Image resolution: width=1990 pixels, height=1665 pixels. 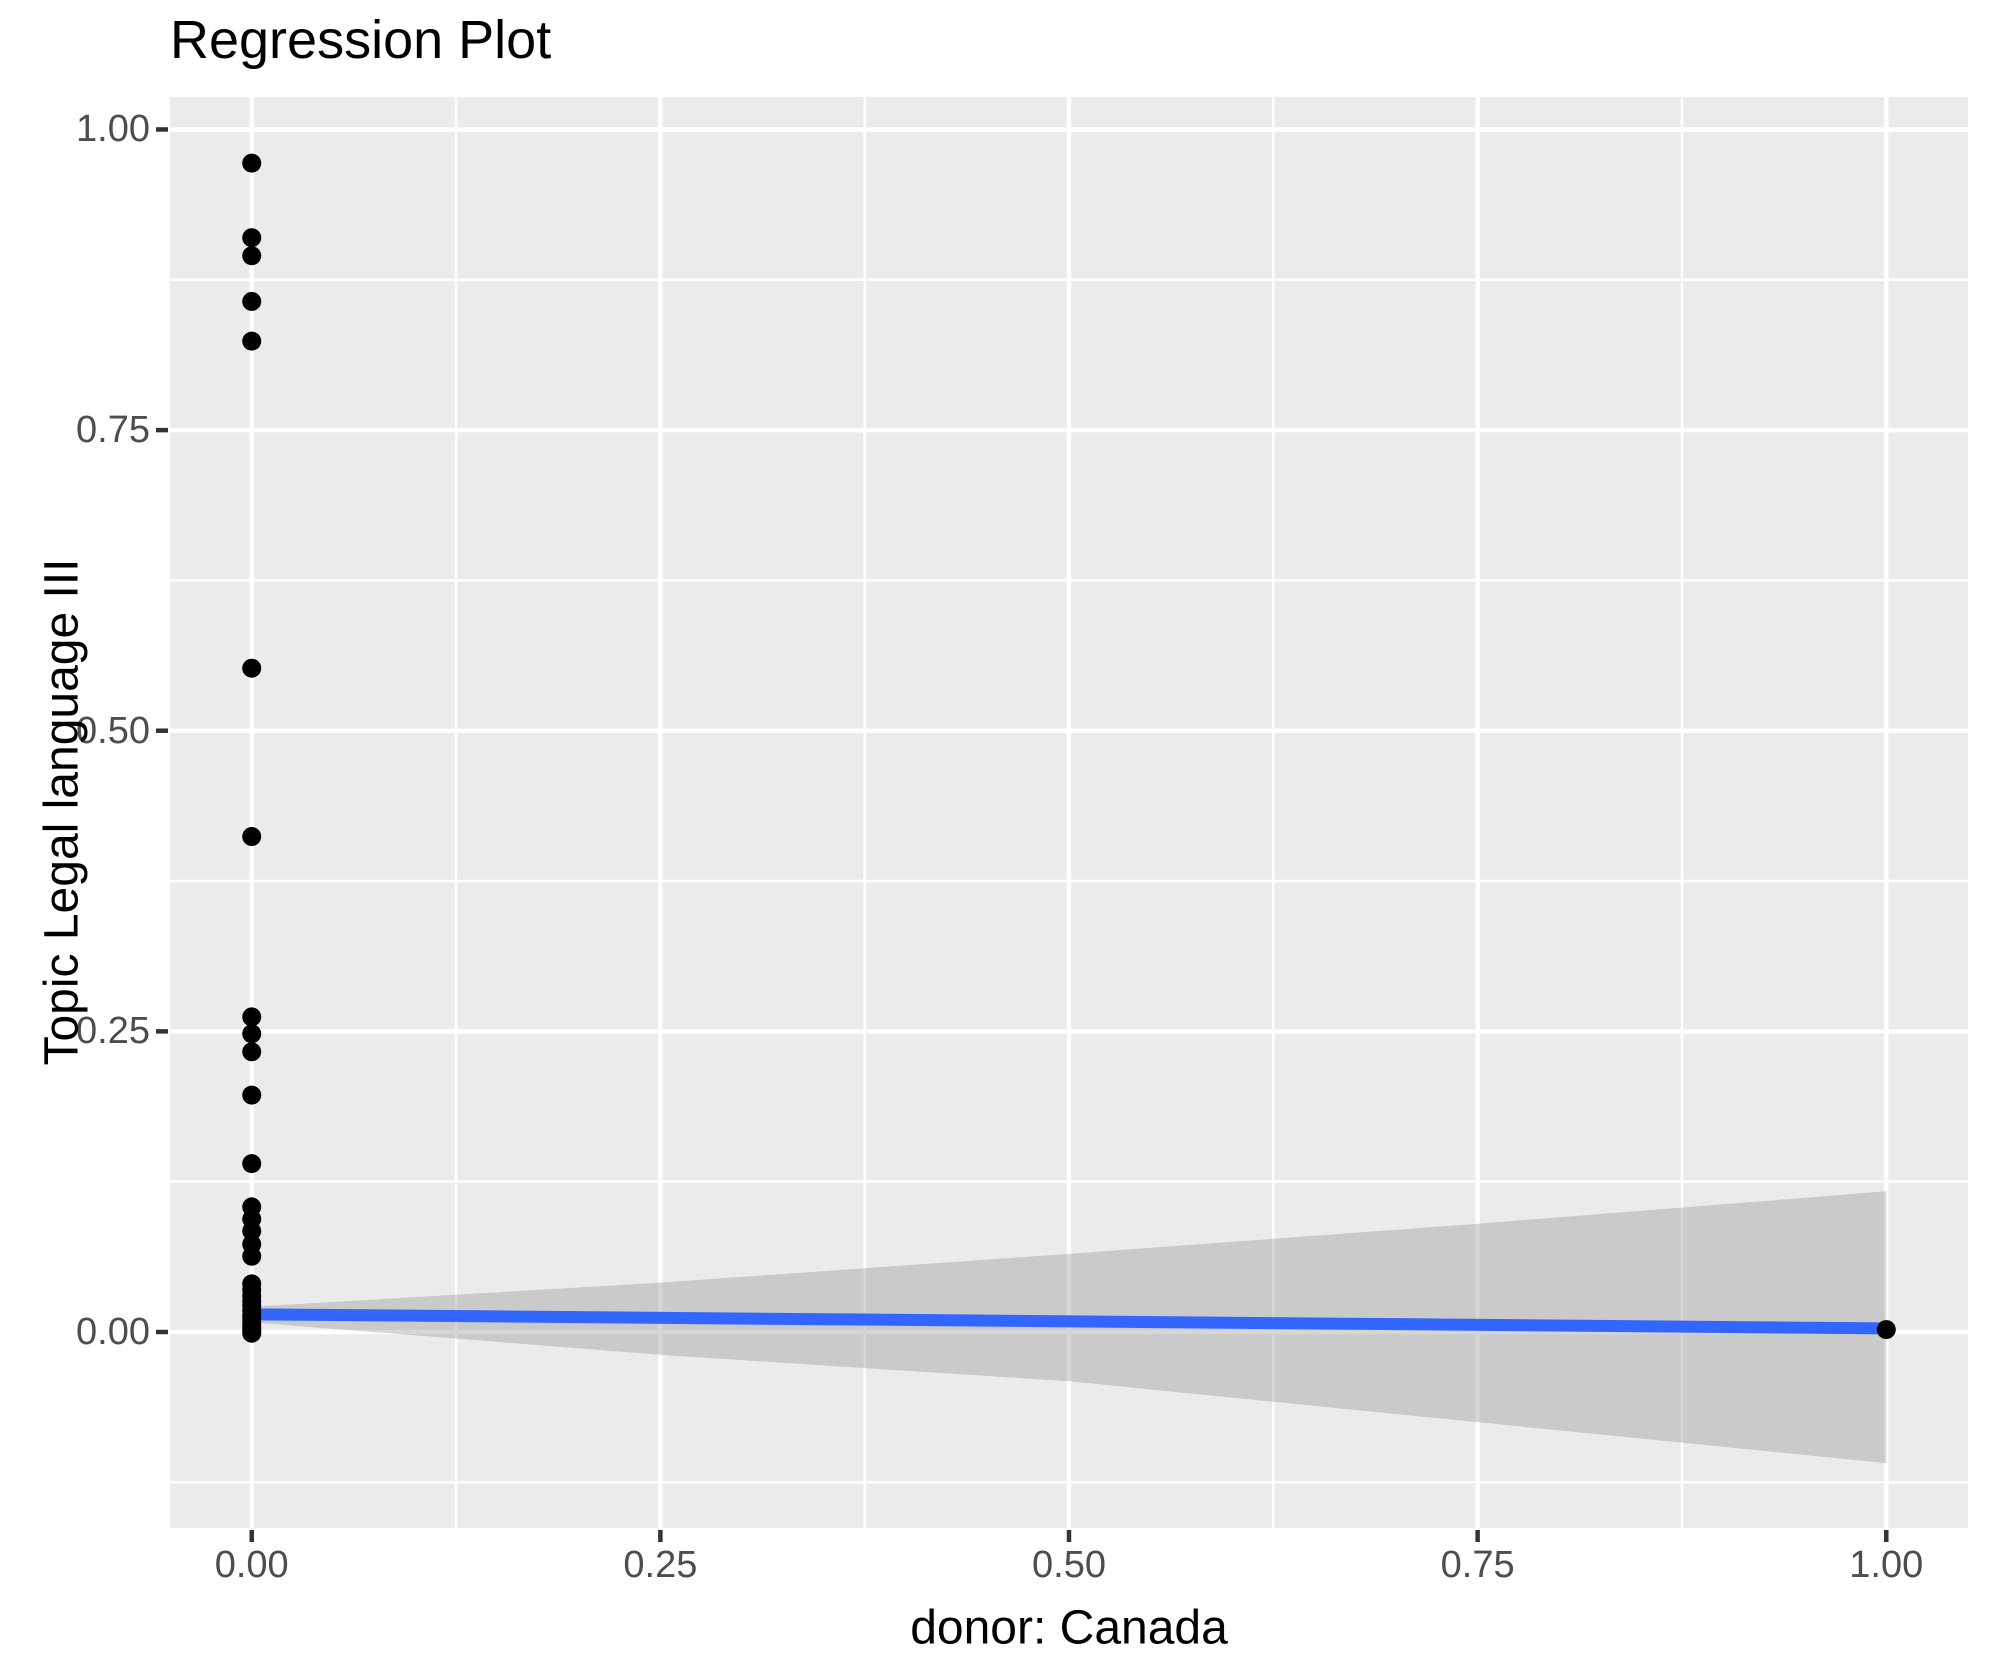 I want to click on x-tick-label: 0.25, so click(x=660, y=1565).